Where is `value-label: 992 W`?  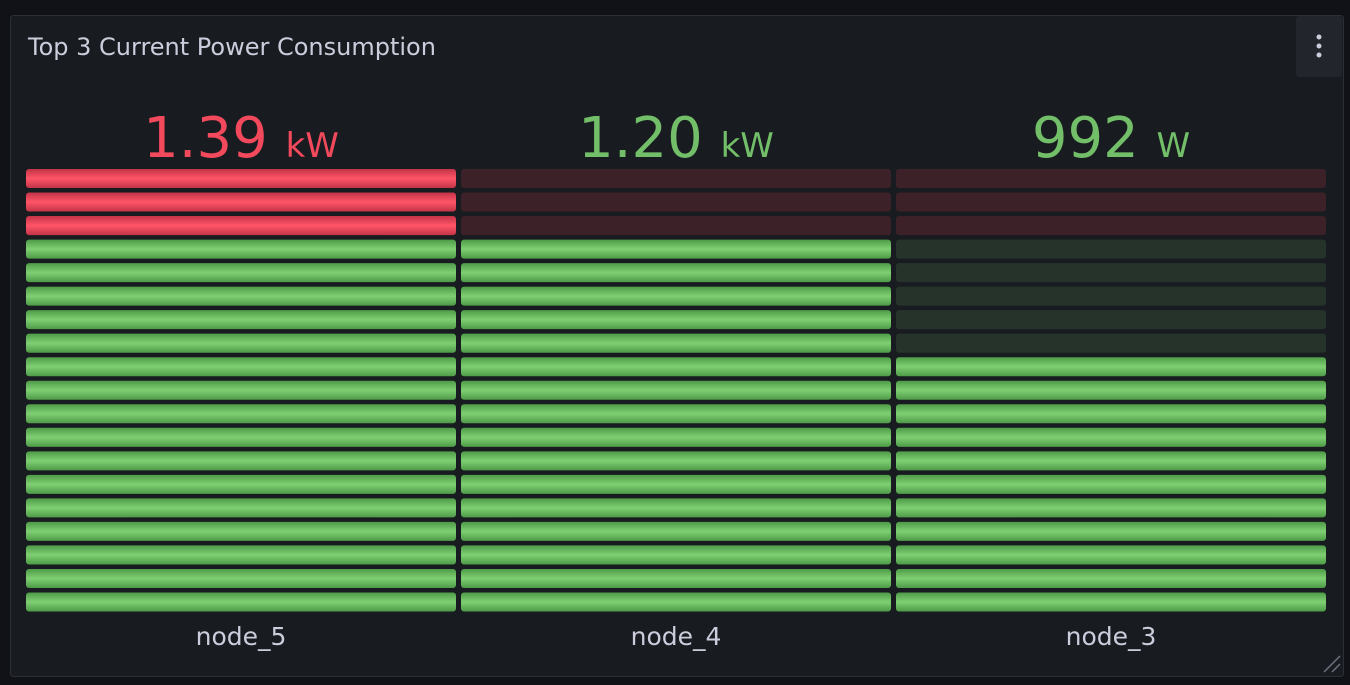
value-label: 992 W is located at coordinates (1111, 138).